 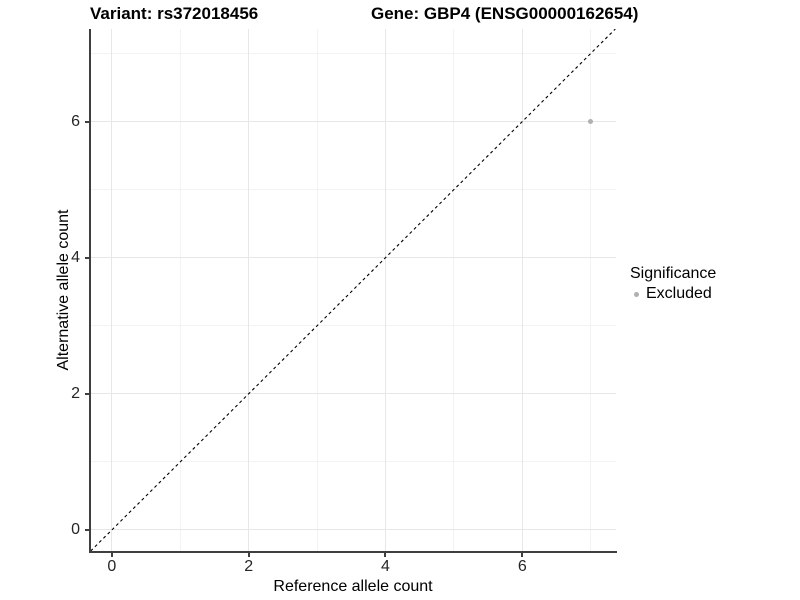 What do you see at coordinates (63, 290) in the screenshot?
I see `y-axis-title: Alternative allele count` at bounding box center [63, 290].